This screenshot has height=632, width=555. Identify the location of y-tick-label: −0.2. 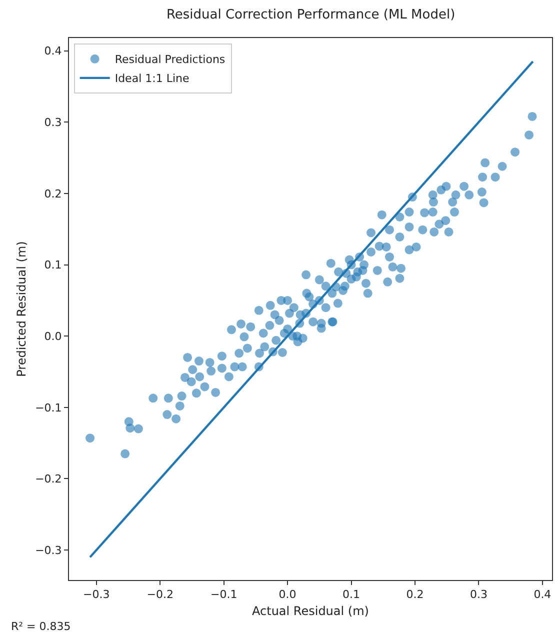
(48, 479).